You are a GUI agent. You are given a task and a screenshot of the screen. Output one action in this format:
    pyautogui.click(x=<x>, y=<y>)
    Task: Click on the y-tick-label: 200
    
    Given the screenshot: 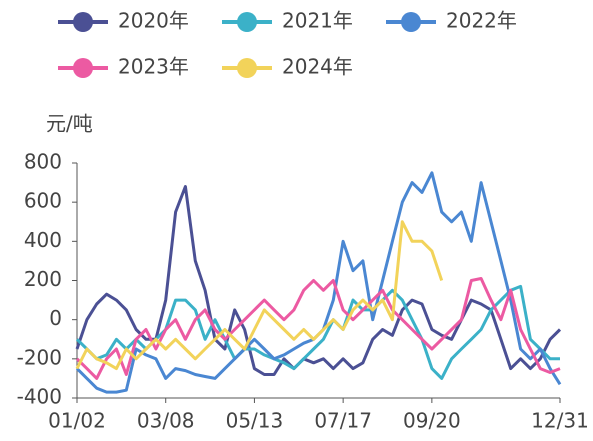 What is the action you would take?
    pyautogui.click(x=43, y=279)
    